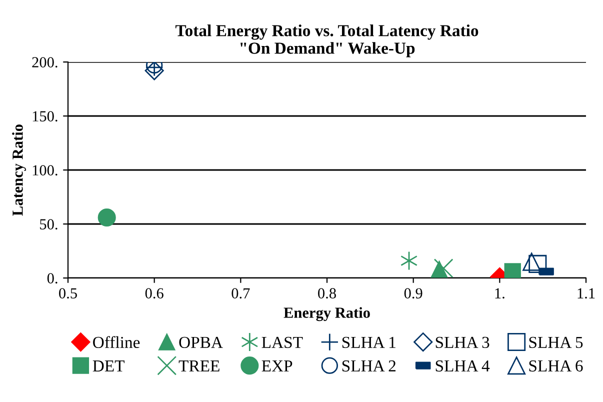 Image resolution: width=603 pixels, height=402 pixels. Describe the element at coordinates (201, 342) in the screenshot. I see `legend-label: OPBA` at that location.